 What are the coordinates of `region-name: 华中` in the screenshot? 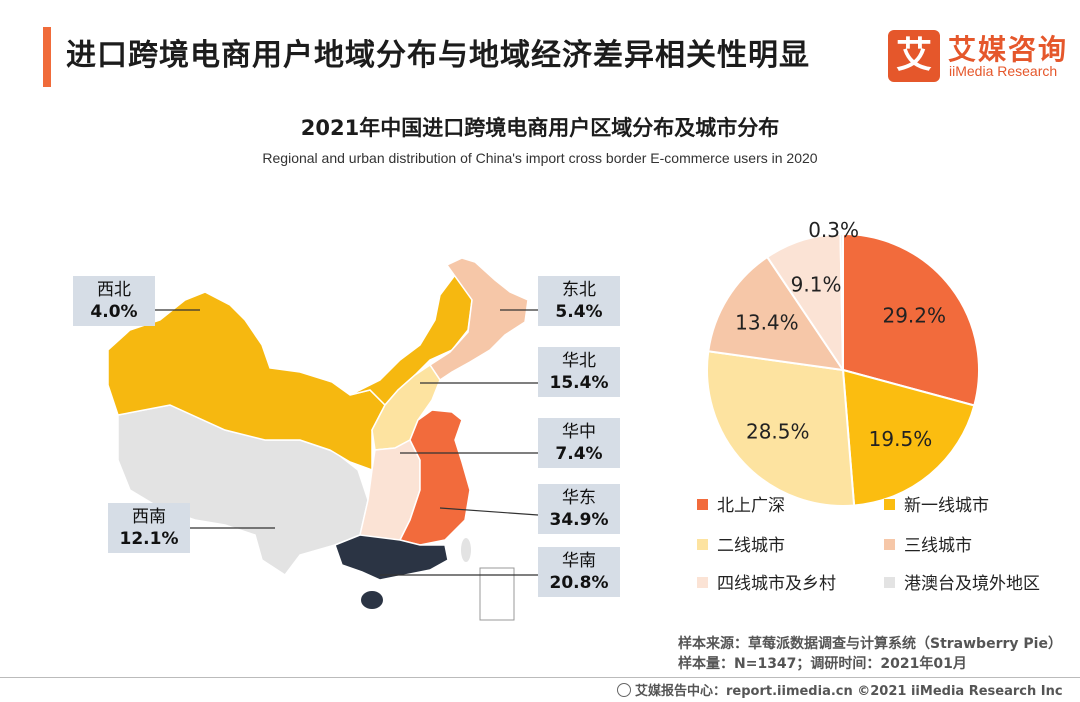 It's located at (579, 432).